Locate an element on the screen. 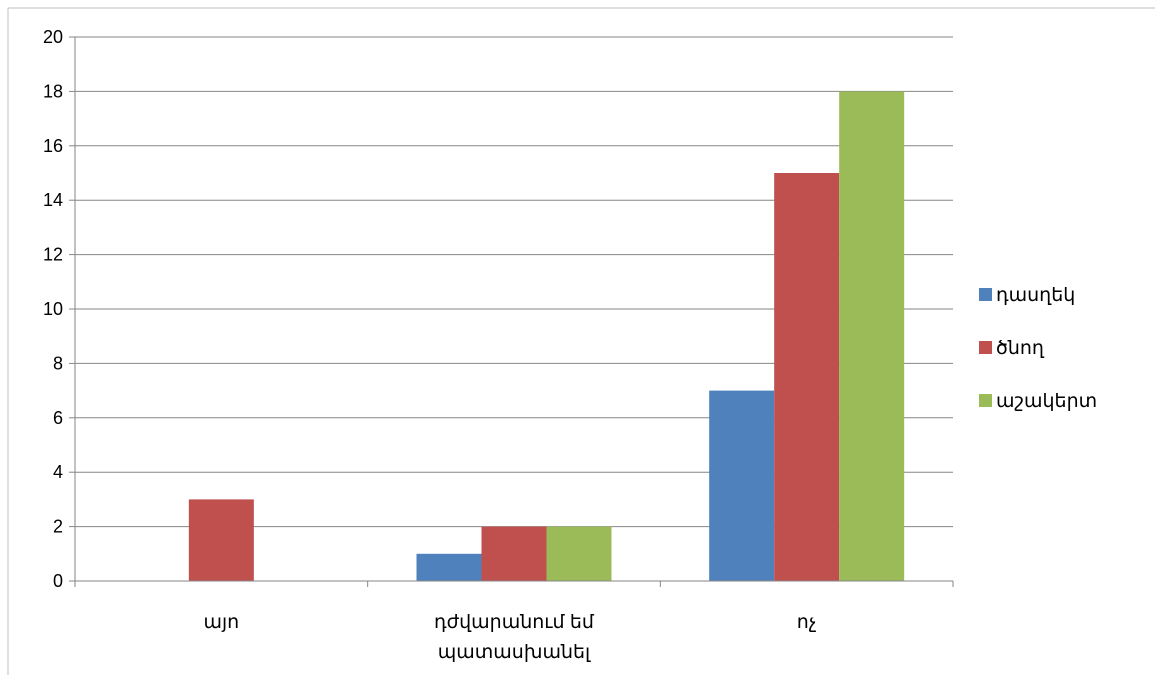  x-tick-label-line: պատասխանել is located at coordinates (514, 652).